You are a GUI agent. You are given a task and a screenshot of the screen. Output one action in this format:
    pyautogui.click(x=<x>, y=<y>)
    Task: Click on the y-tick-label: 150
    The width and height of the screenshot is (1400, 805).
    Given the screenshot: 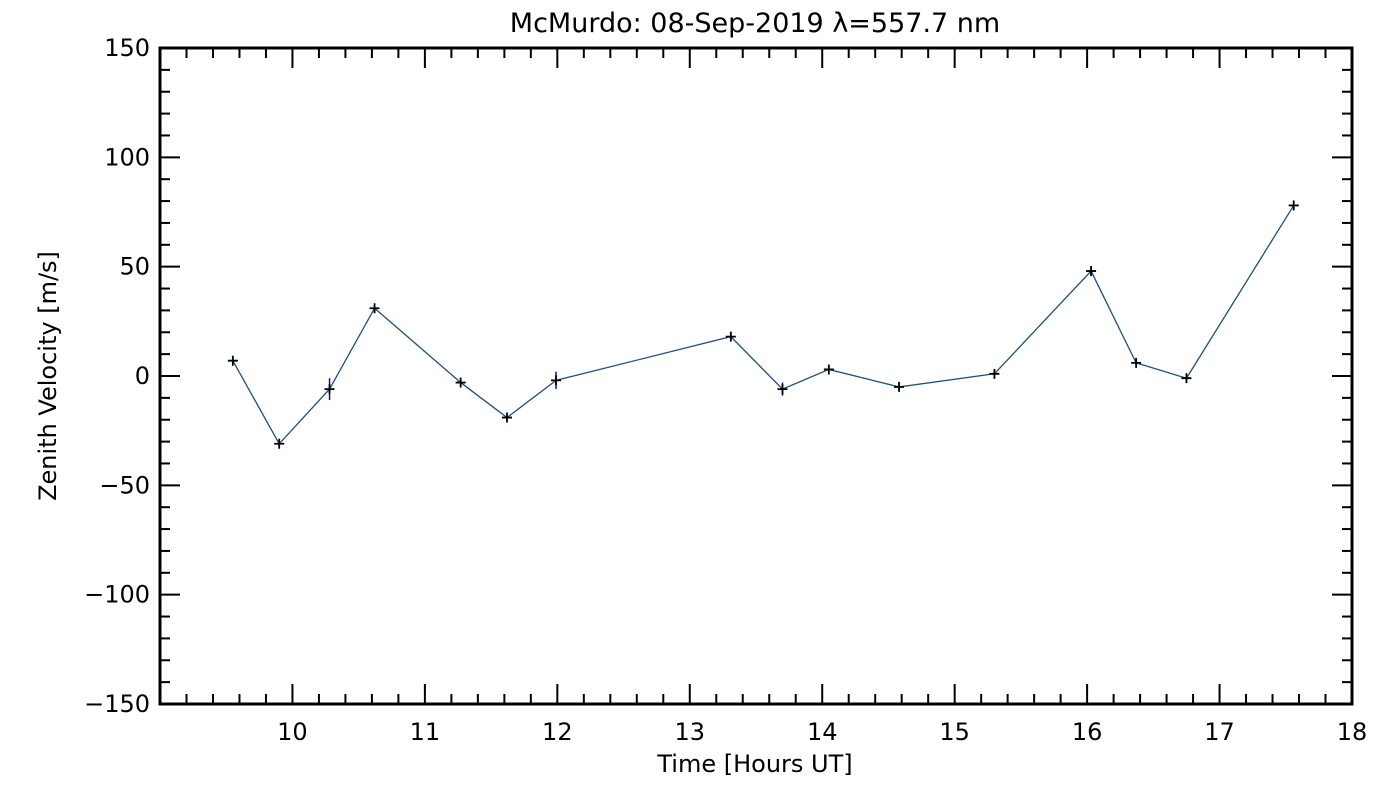 What is the action you would take?
    pyautogui.click(x=127, y=48)
    